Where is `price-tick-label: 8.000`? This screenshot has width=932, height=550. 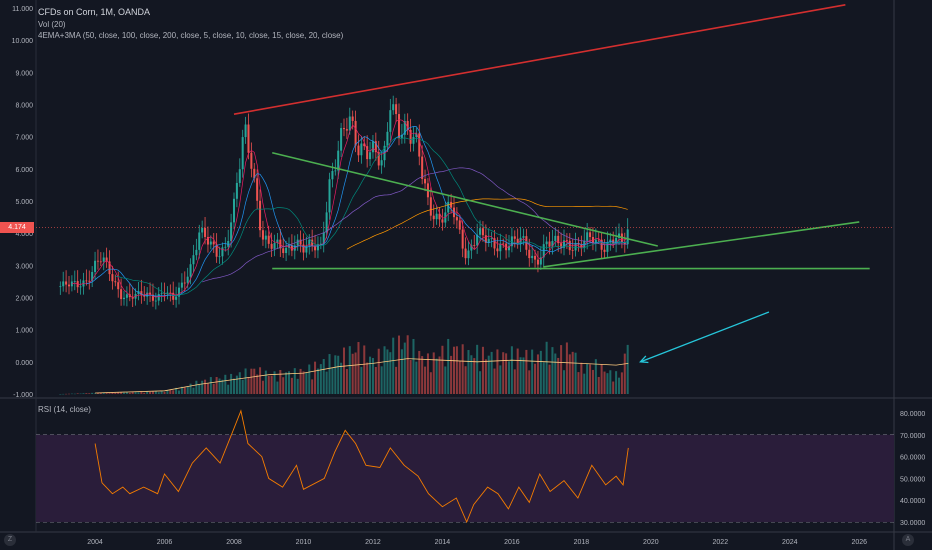 price-tick-label: 8.000 is located at coordinates (24, 106).